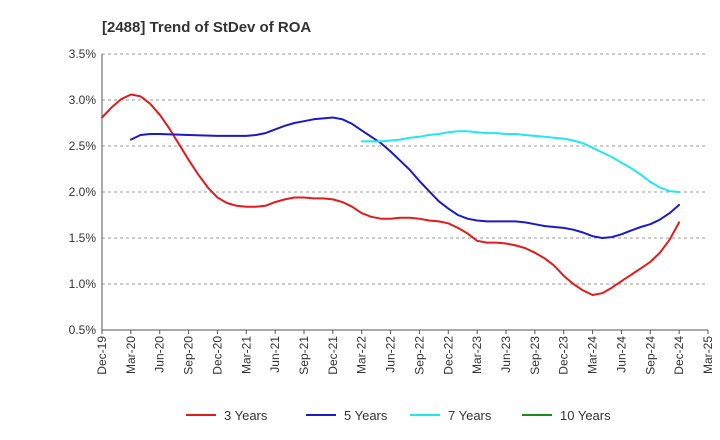 The image size is (720, 440). Describe the element at coordinates (131, 355) in the screenshot. I see `x-tick-label: Mar-20` at that location.